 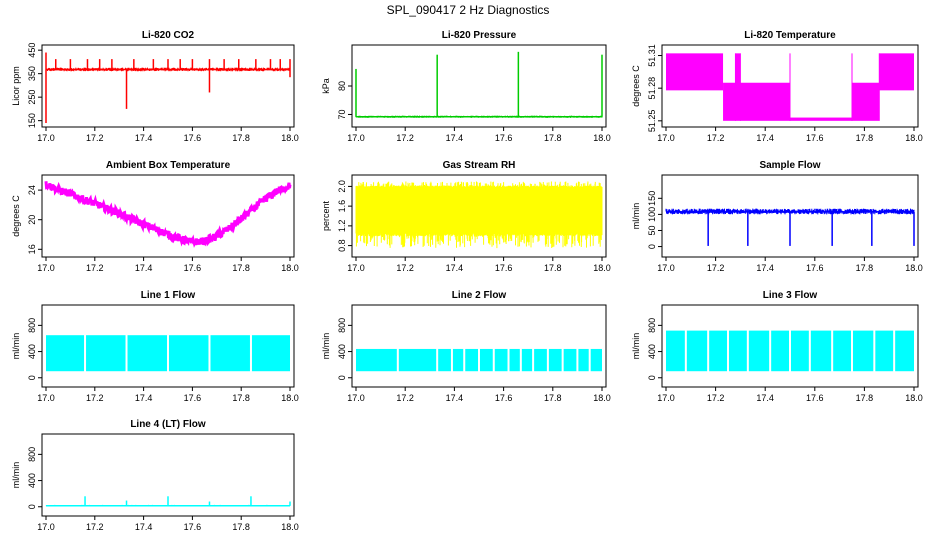 I want to click on y-tick-label: 24, so click(x=32, y=190).